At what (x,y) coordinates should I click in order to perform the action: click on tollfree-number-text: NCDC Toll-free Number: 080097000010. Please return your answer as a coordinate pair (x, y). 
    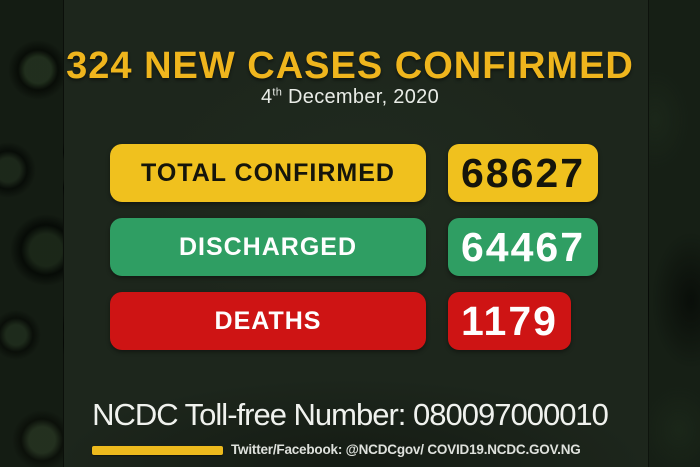
    Looking at the image, I should click on (350, 414).